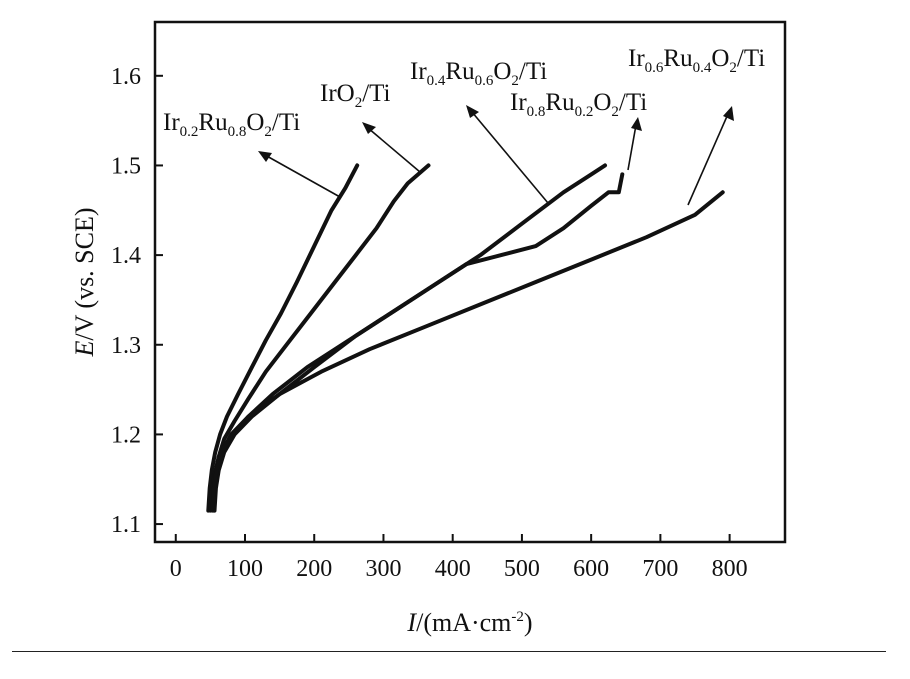 The height and width of the screenshot is (679, 910). I want to click on x-tick-label: 200, so click(314, 569).